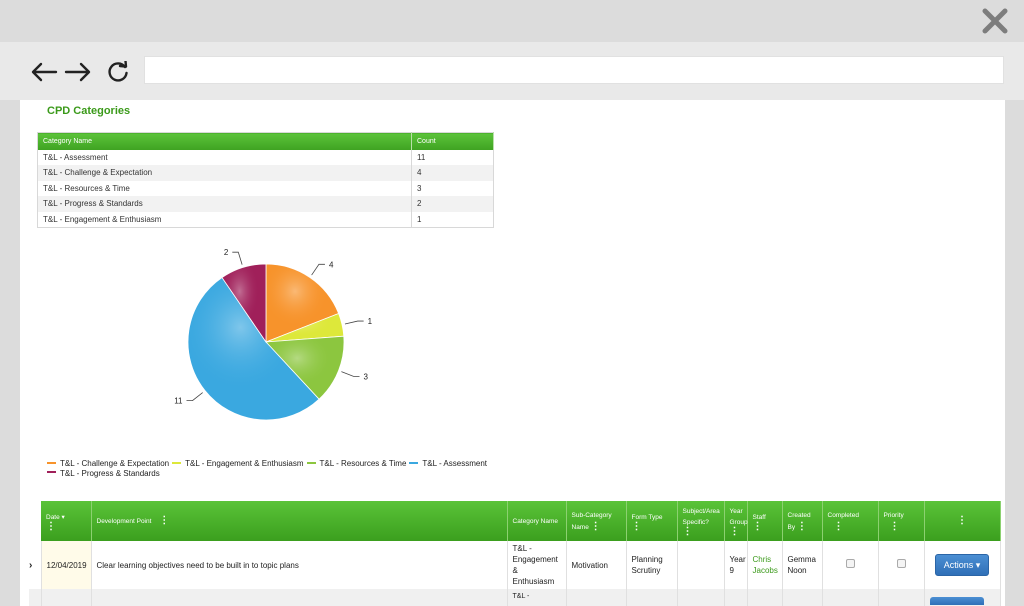 The image size is (1024, 606). Describe the element at coordinates (574, 70) in the screenshot. I see `url-bar` at that location.